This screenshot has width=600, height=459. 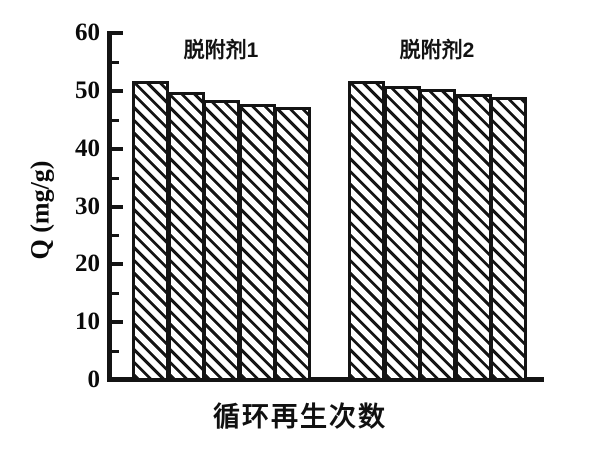 I want to click on y-tick-label: 0, so click(x=94, y=379).